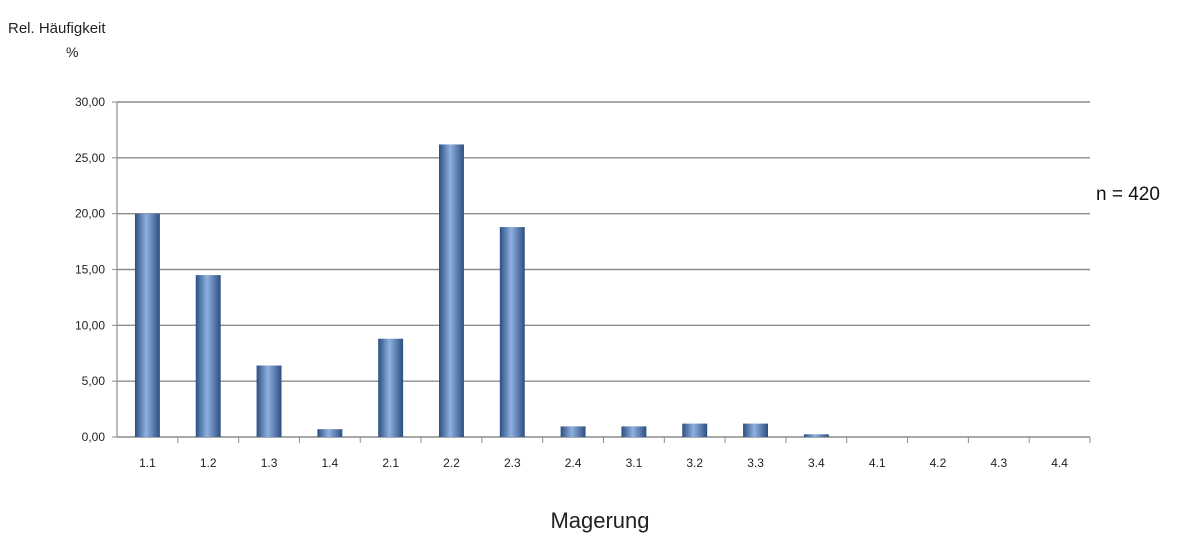  What do you see at coordinates (391, 387) in the screenshot?
I see `bar-2.1` at bounding box center [391, 387].